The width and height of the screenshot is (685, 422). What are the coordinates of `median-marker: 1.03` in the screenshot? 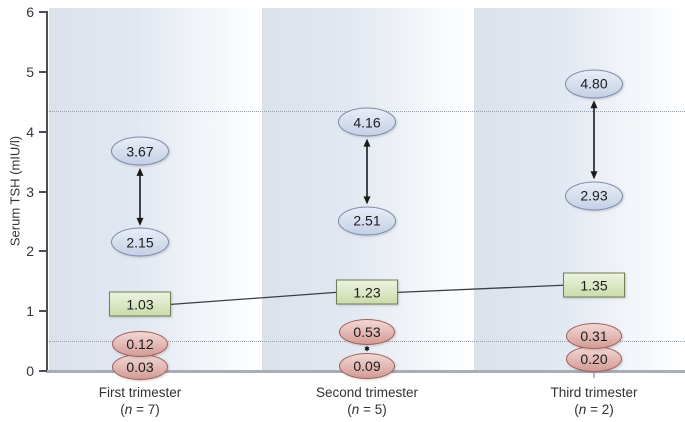 It's located at (140, 304).